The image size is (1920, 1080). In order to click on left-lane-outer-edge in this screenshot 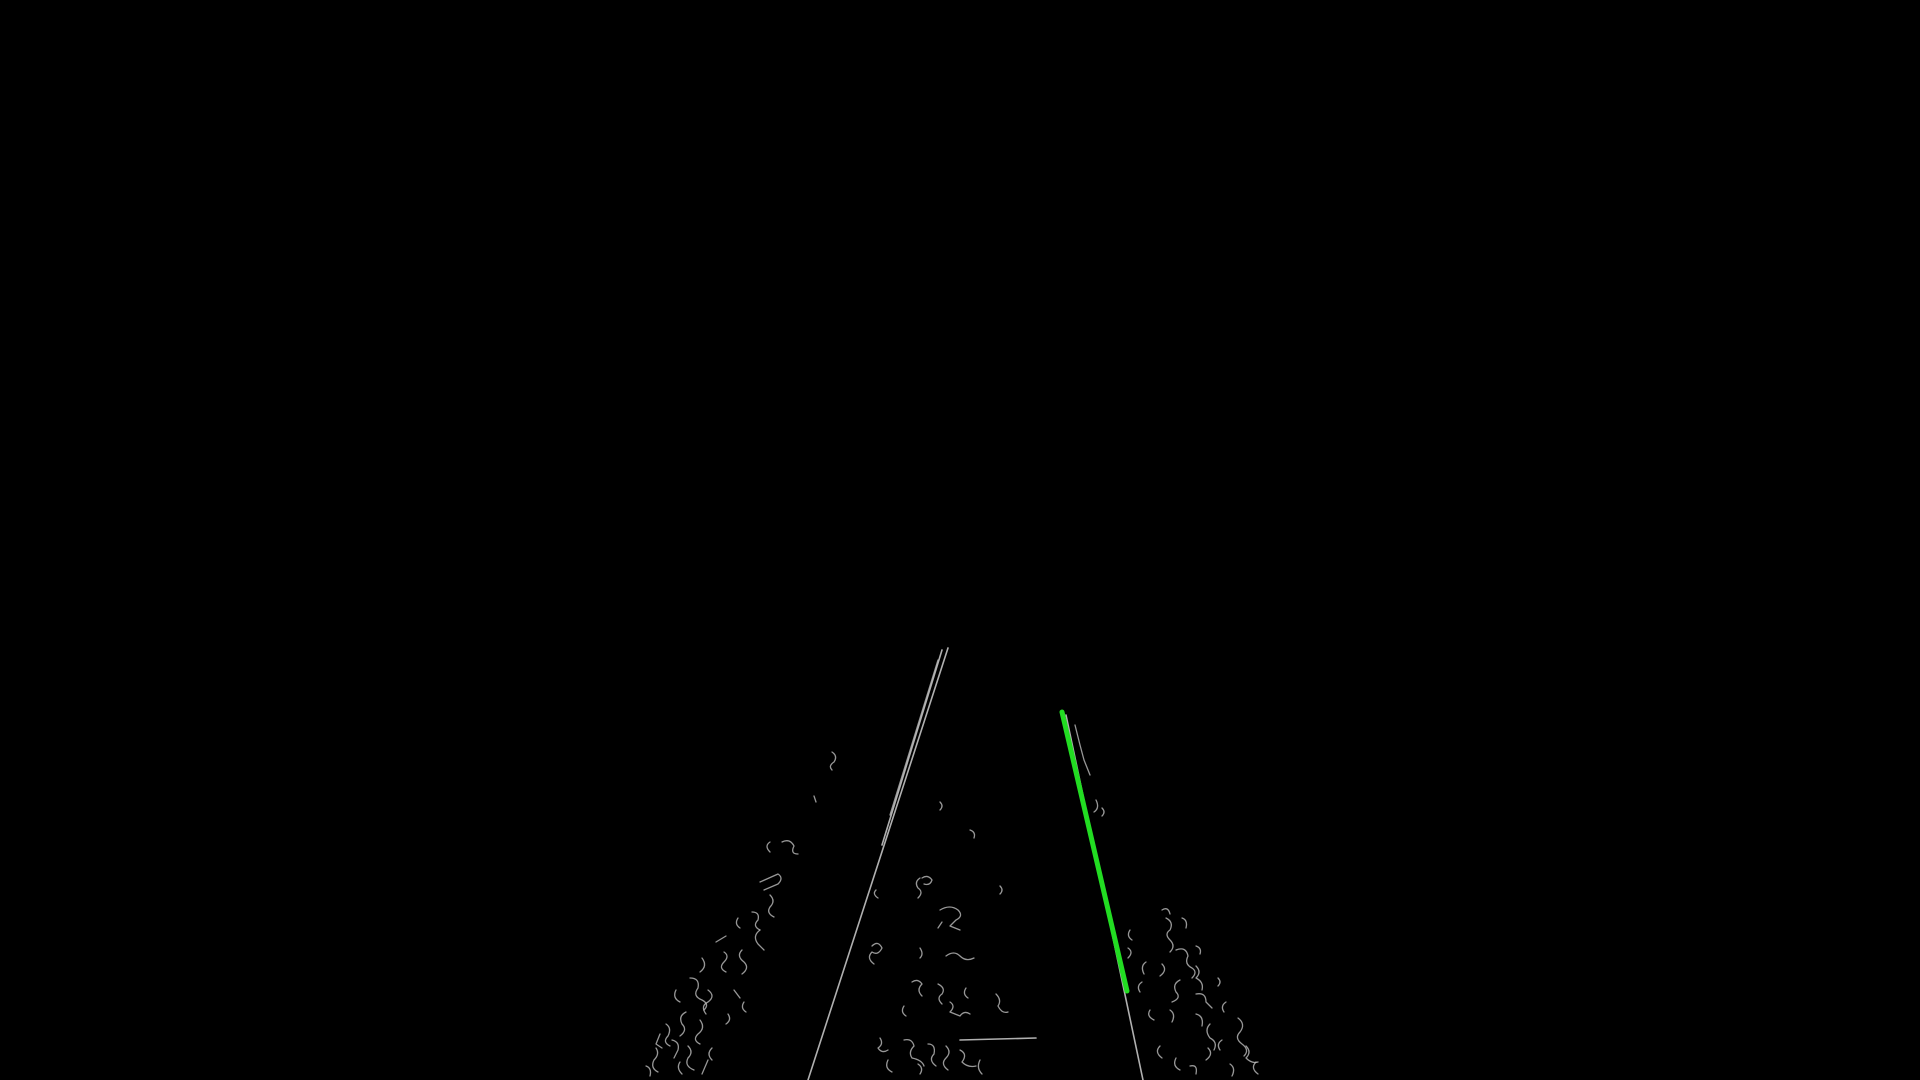, I will do `click(878, 863)`.